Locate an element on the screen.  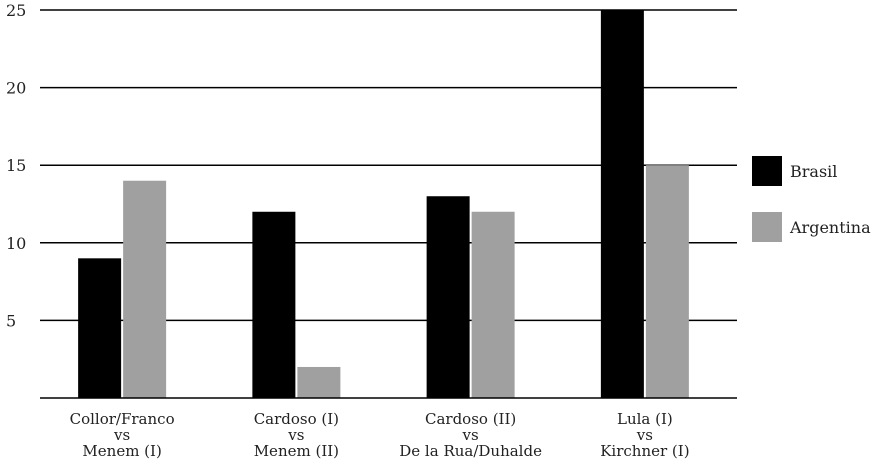
x-tick-label: Menem (II) is located at coordinates (296, 451).